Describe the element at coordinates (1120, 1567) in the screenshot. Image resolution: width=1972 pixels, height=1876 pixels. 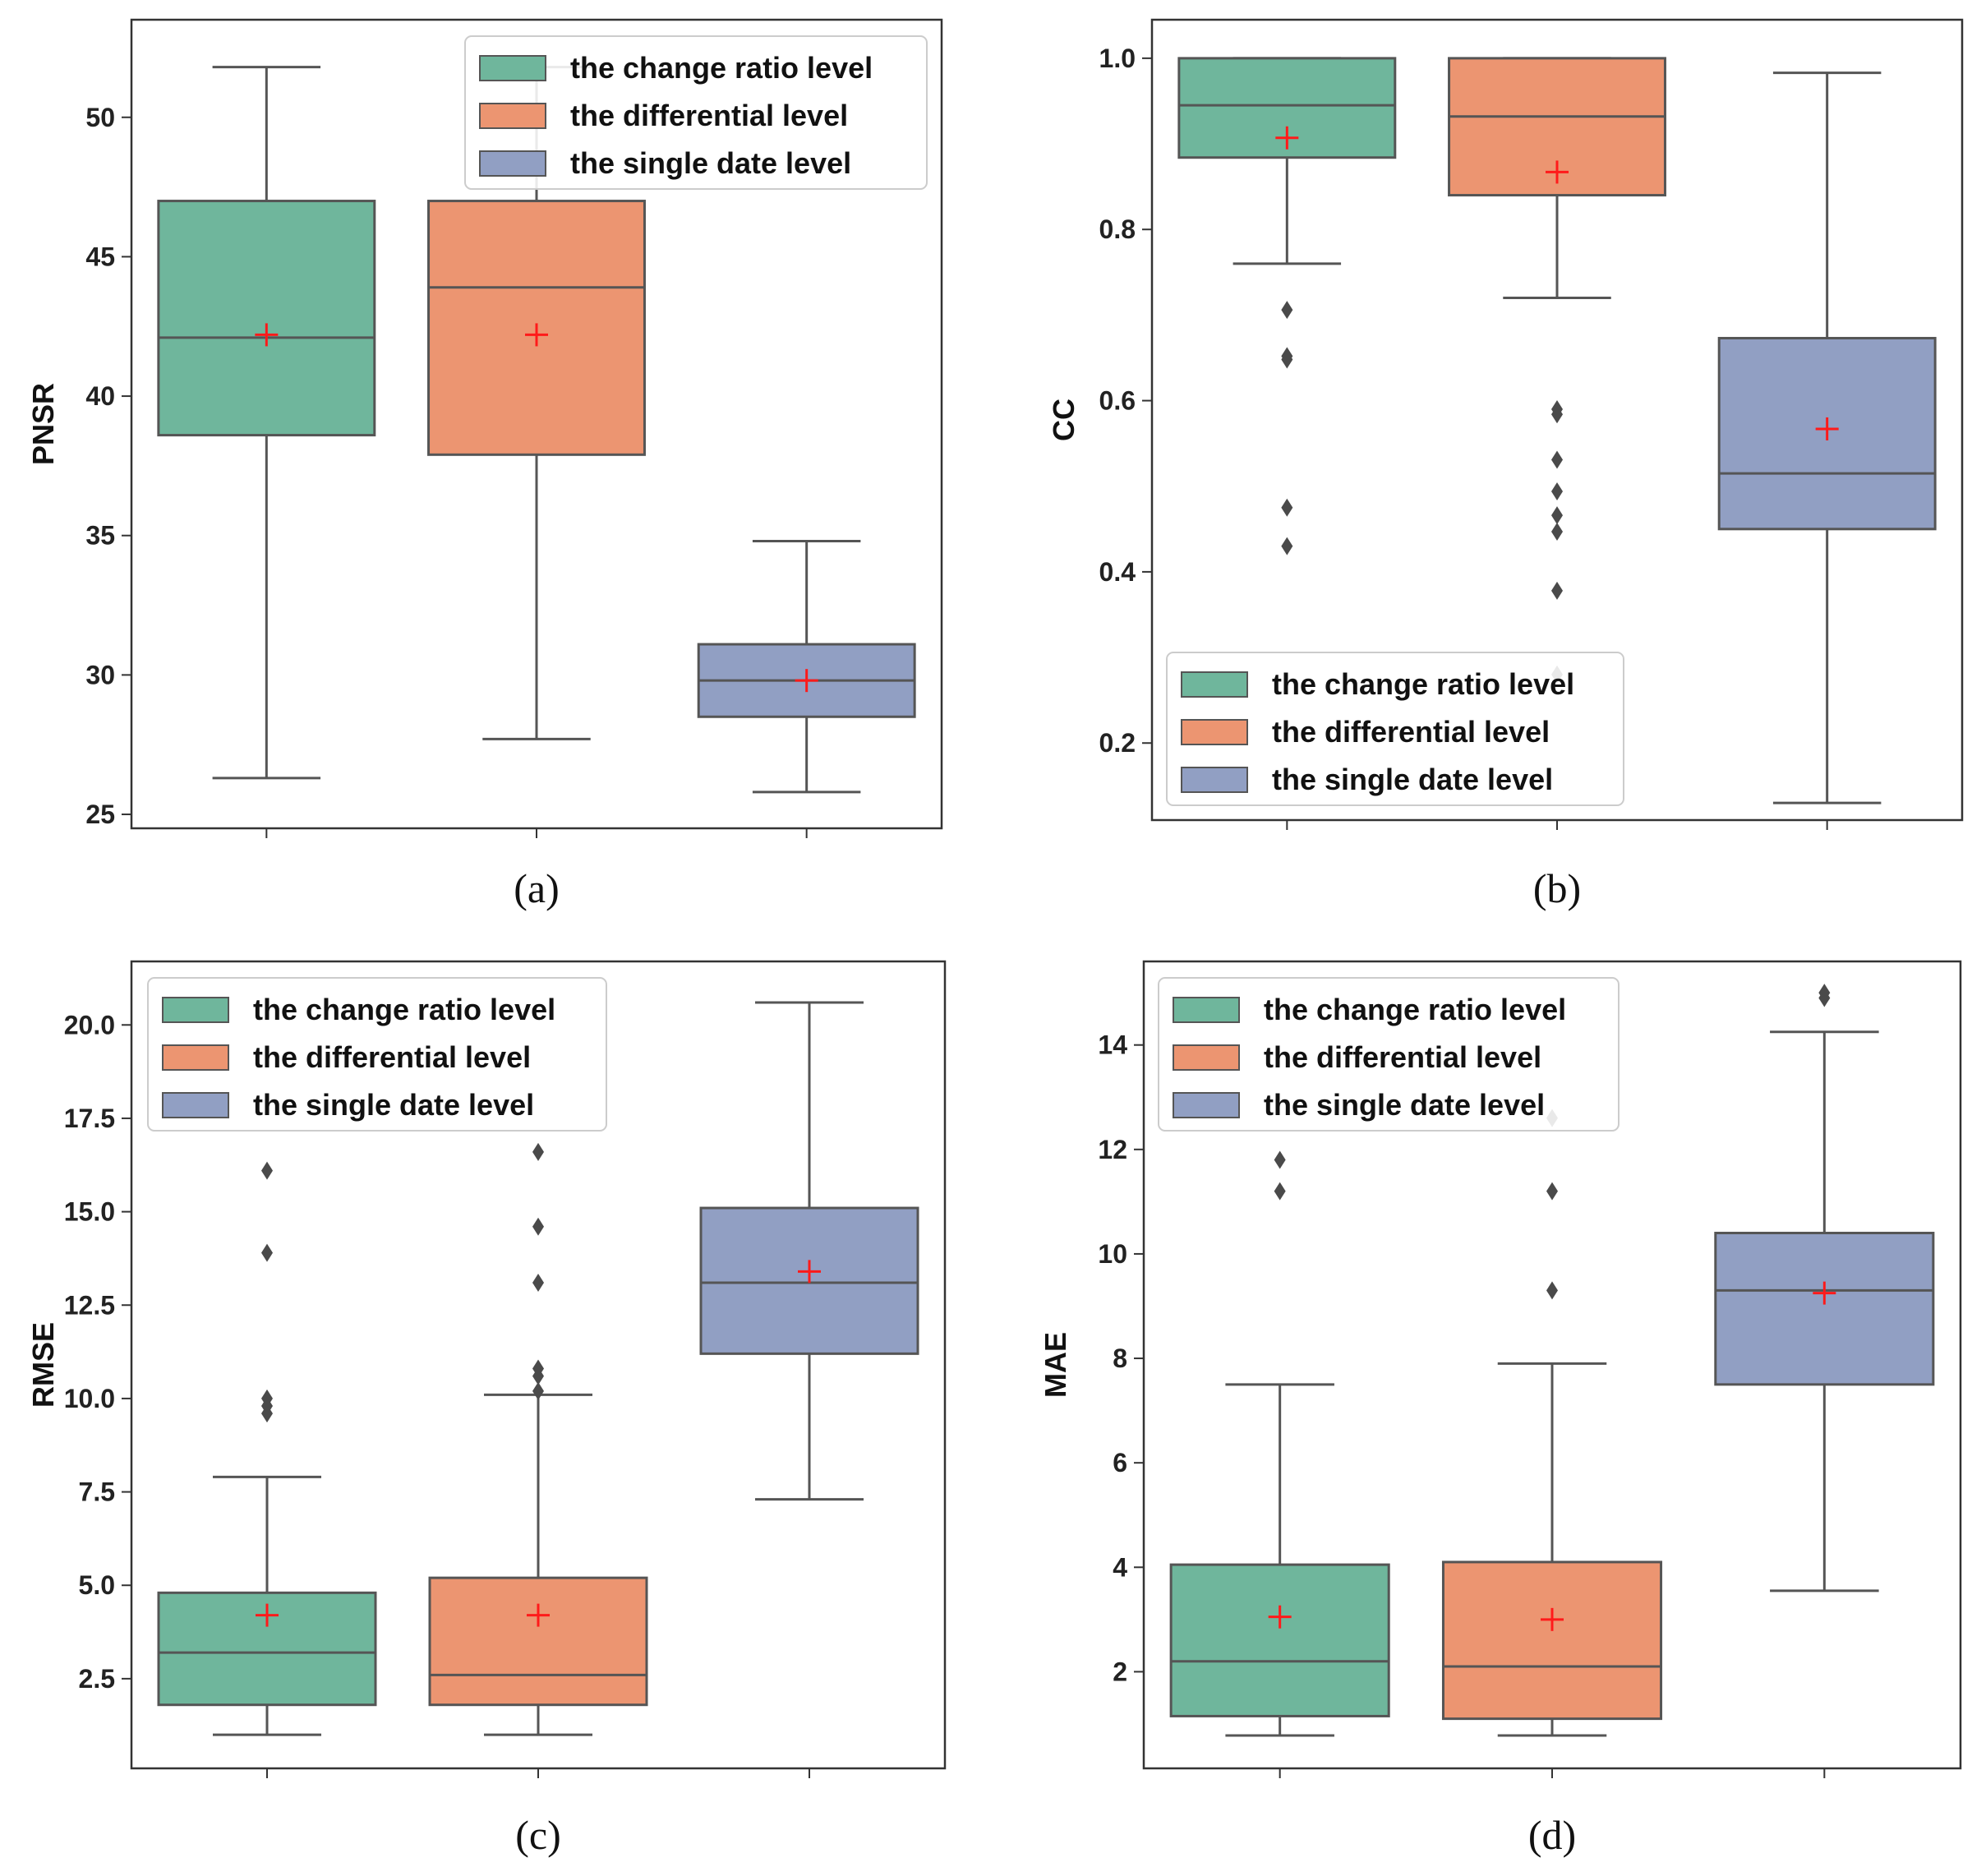
I see `y-tick-label: 4` at that location.